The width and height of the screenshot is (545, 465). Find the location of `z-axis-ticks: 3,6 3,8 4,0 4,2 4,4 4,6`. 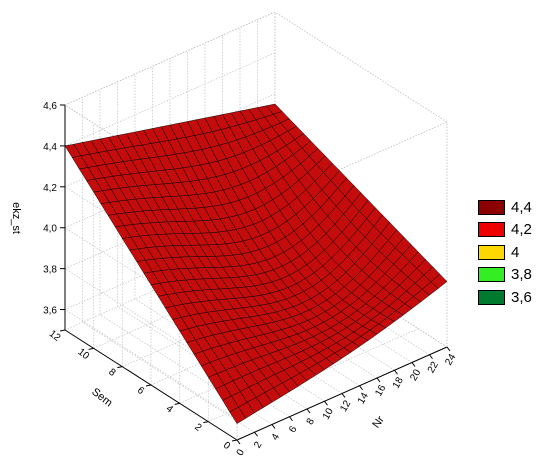

z-axis-ticks: 3,6 3,8 4,0 4,2 4,4 4,6 is located at coordinates (54, 209).